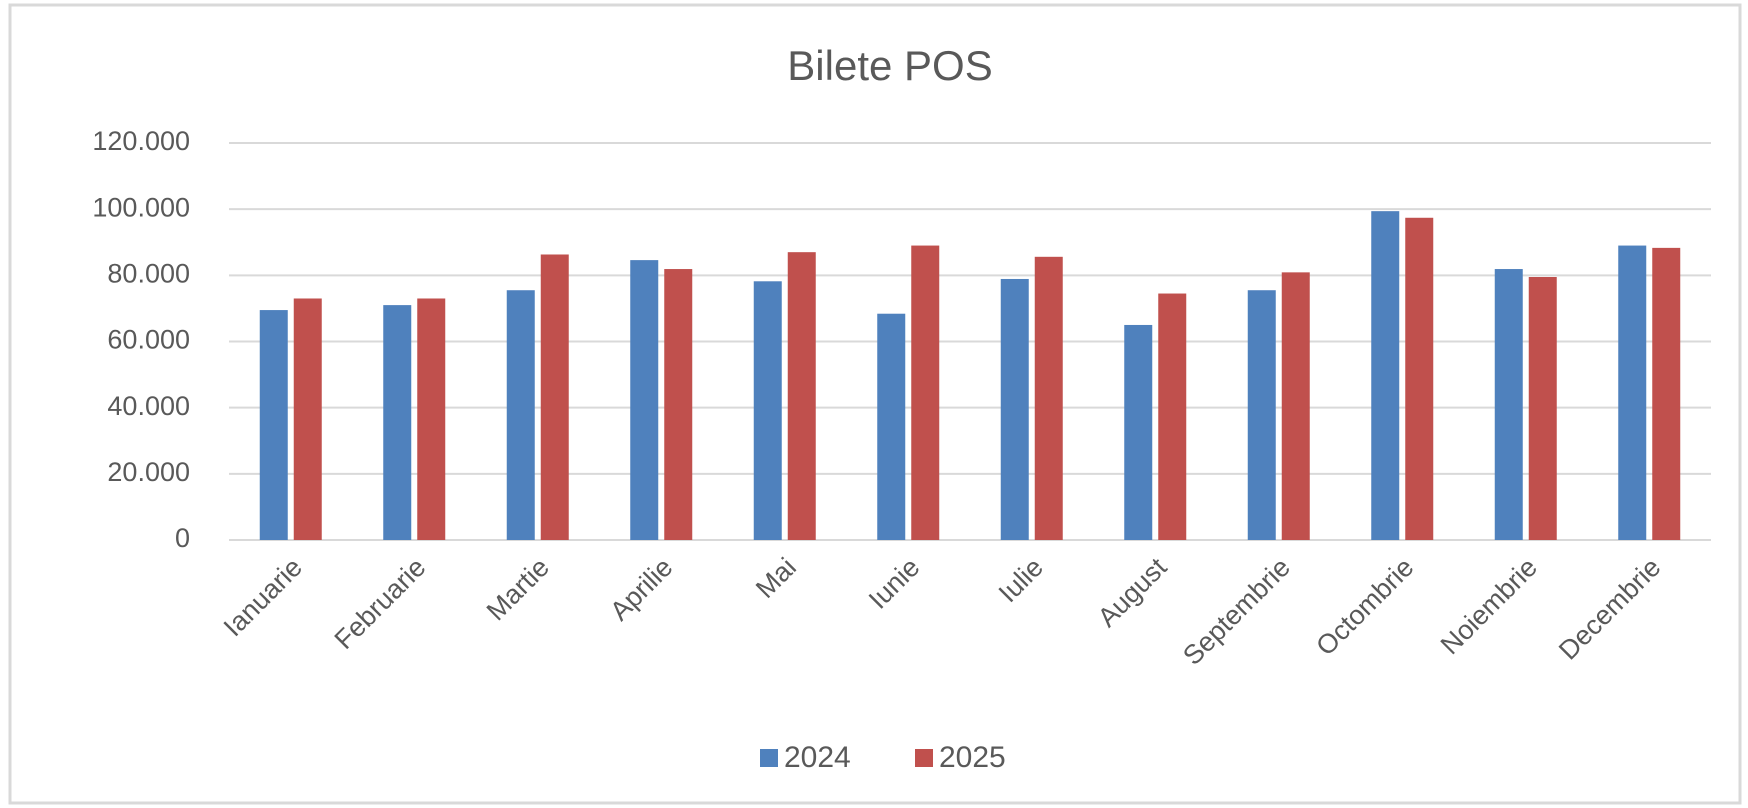 This screenshot has width=1748, height=808. I want to click on y-tick-label: 80.000, so click(148, 273).